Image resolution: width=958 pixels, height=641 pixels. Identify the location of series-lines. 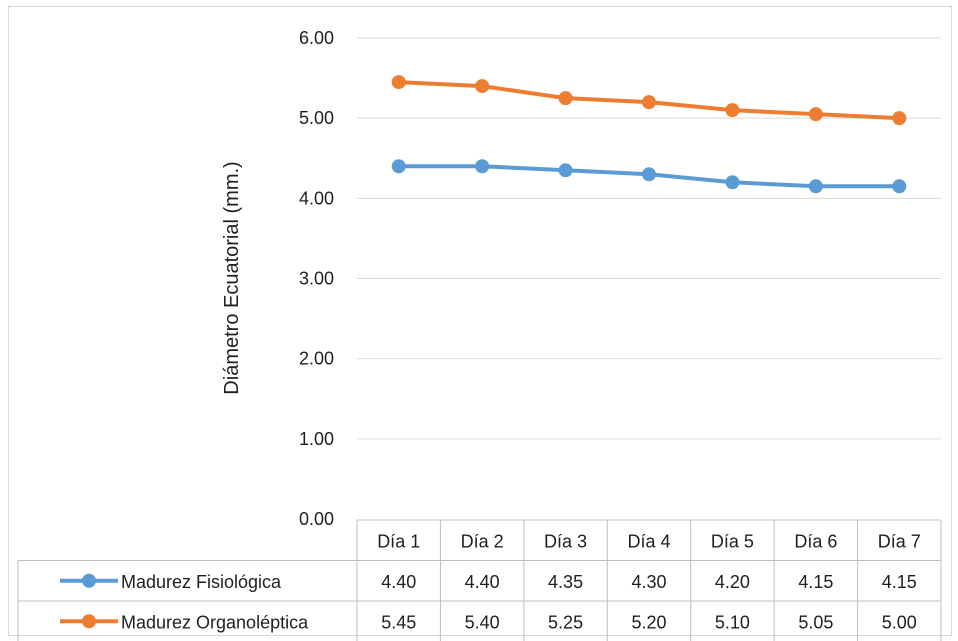
(649, 134).